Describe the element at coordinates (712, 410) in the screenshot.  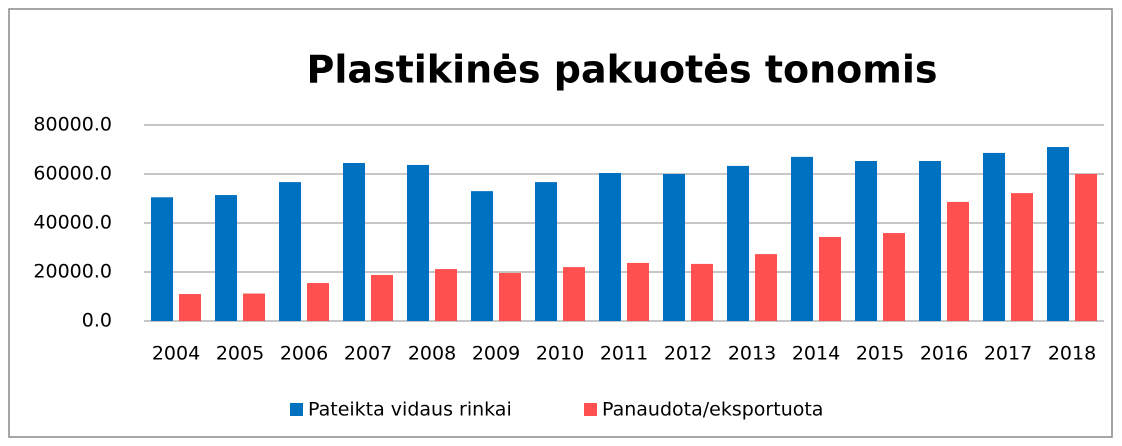
I see `legend-label: Panaudota/eksportuota` at that location.